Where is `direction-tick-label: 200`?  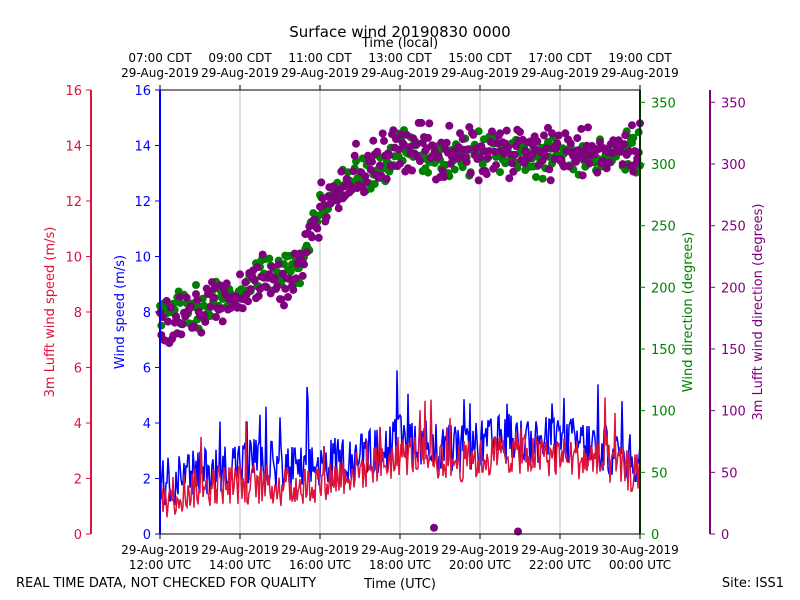 direction-tick-label: 200 is located at coordinates (663, 288).